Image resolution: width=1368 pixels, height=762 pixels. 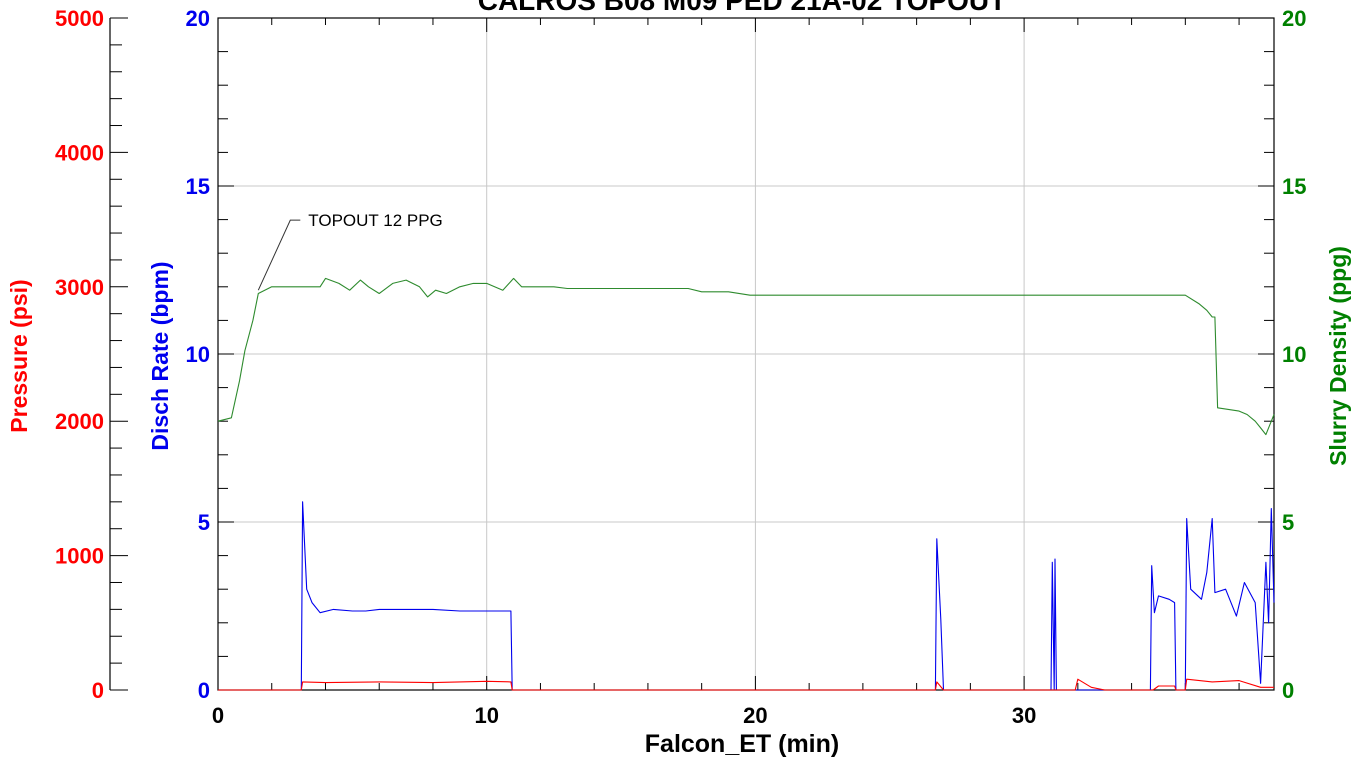 I want to click on rate-tick-label: 15, so click(x=198, y=186).